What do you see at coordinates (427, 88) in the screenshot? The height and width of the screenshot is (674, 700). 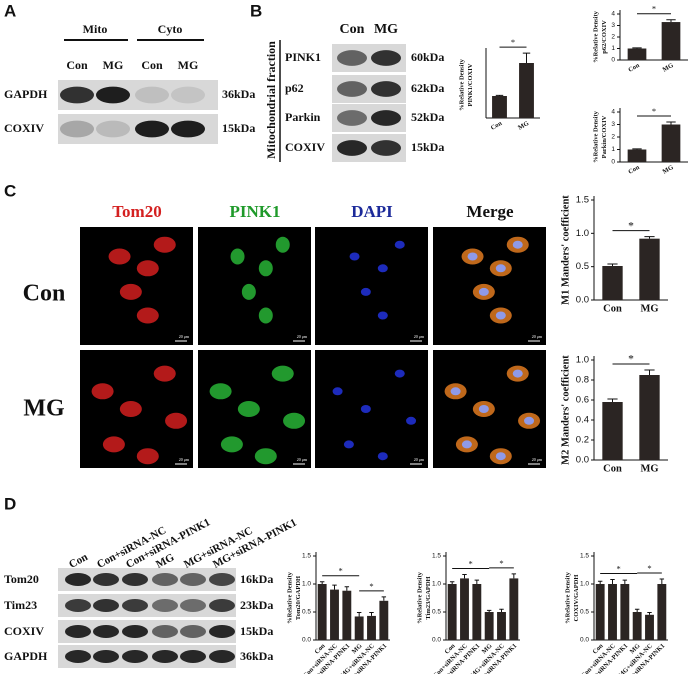 I see `size-label: 62kDa` at bounding box center [427, 88].